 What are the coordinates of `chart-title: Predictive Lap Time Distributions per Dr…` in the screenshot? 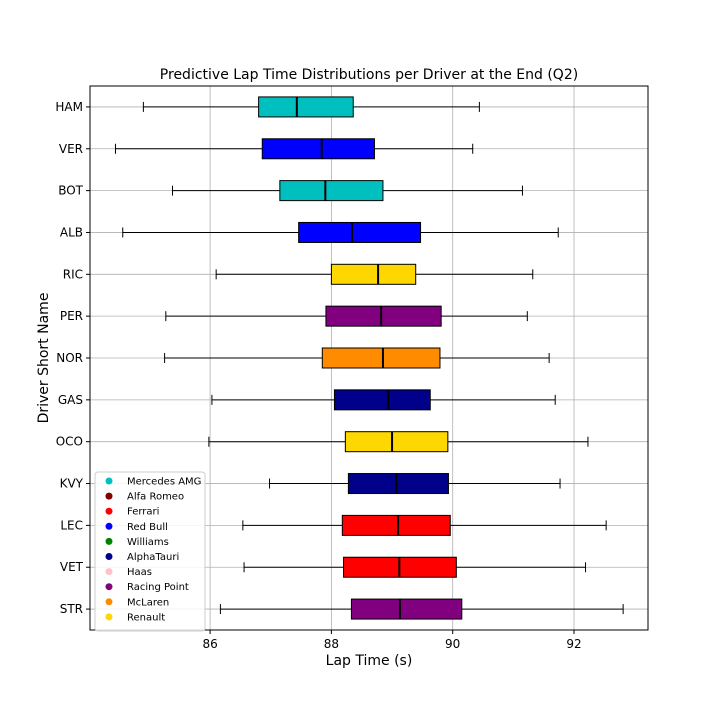 It's located at (369, 75).